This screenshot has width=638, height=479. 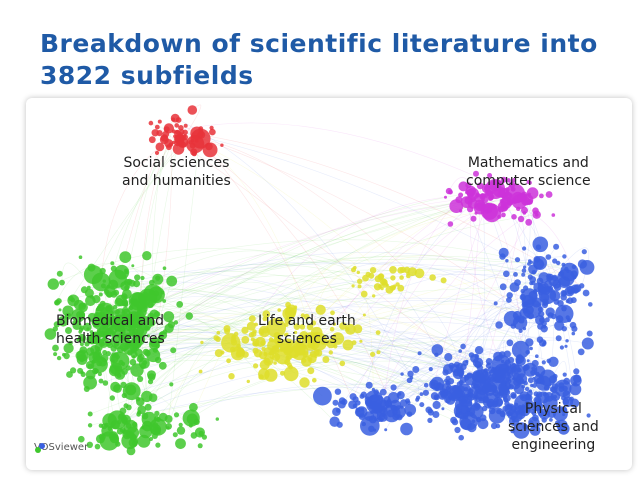 What do you see at coordinates (176, 181) in the screenshot?
I see `cluster-label-line: and humanities` at bounding box center [176, 181].